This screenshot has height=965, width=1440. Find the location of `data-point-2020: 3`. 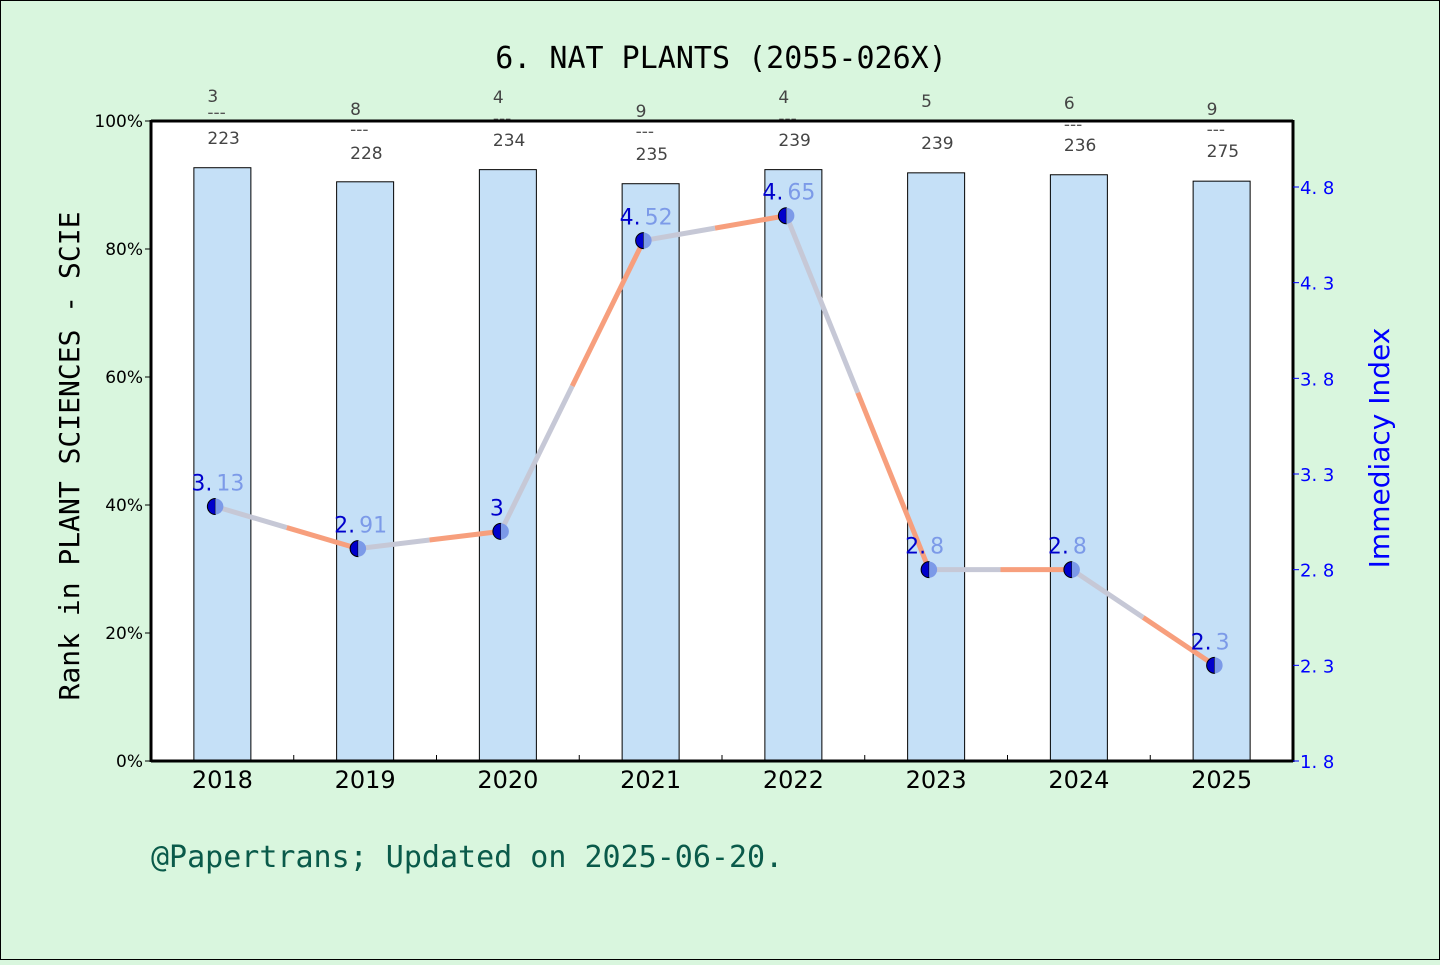

data-point-2020: 3 is located at coordinates (499, 518).